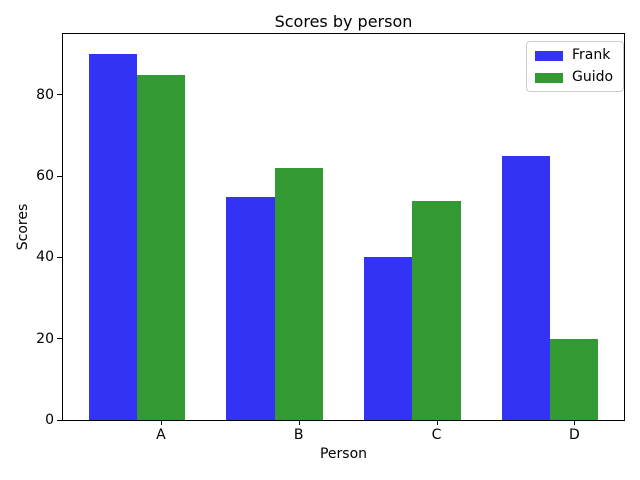  I want to click on legend-item-guido: Guido, so click(574, 77).